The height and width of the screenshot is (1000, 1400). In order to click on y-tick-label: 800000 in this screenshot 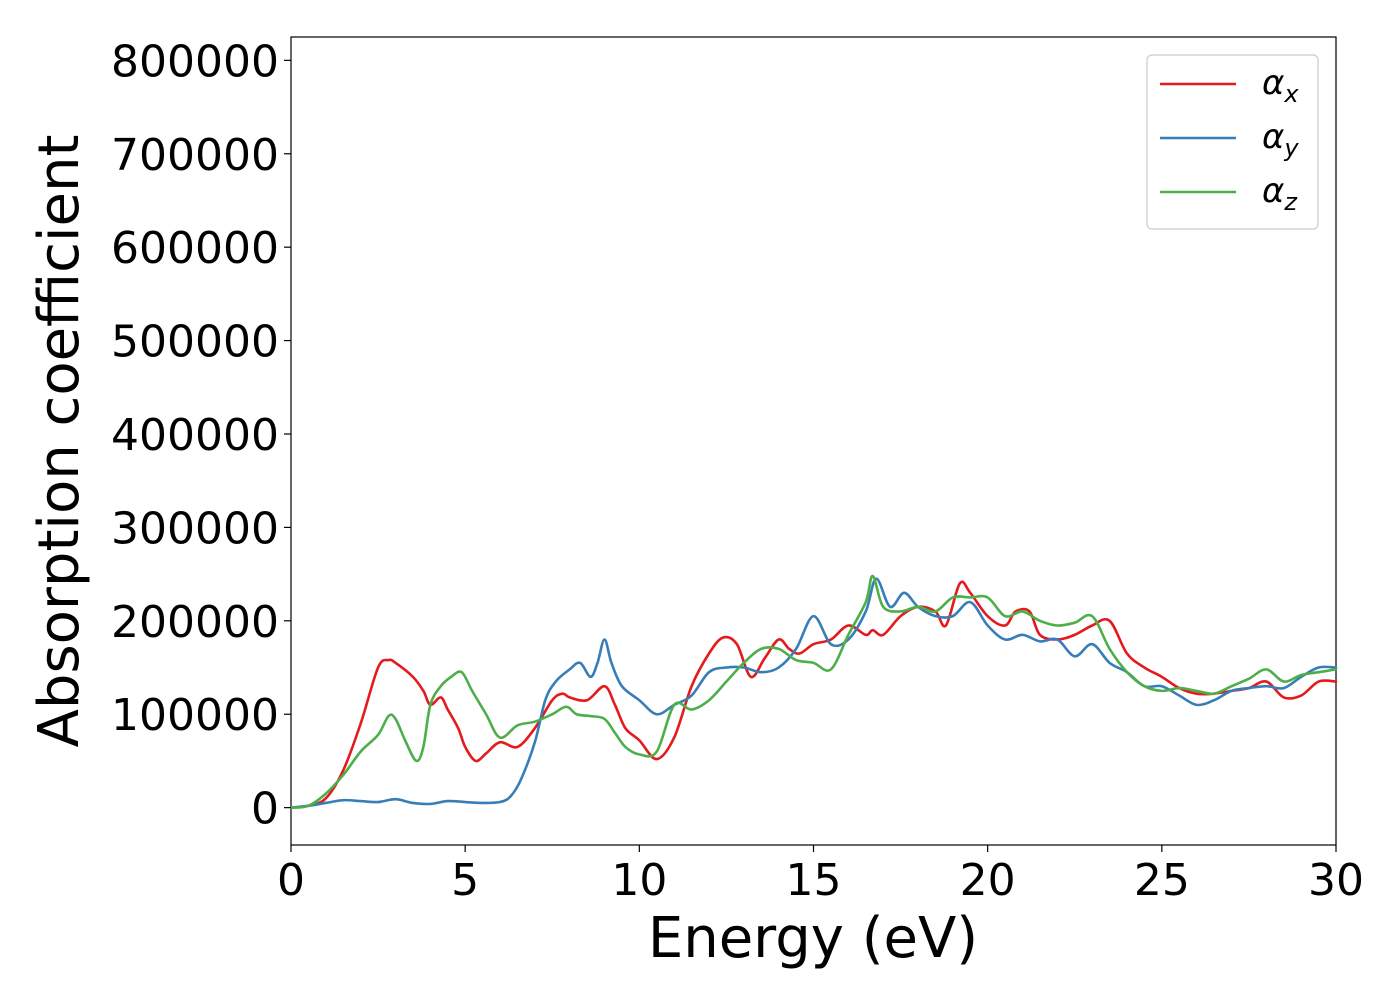, I will do `click(195, 61)`.